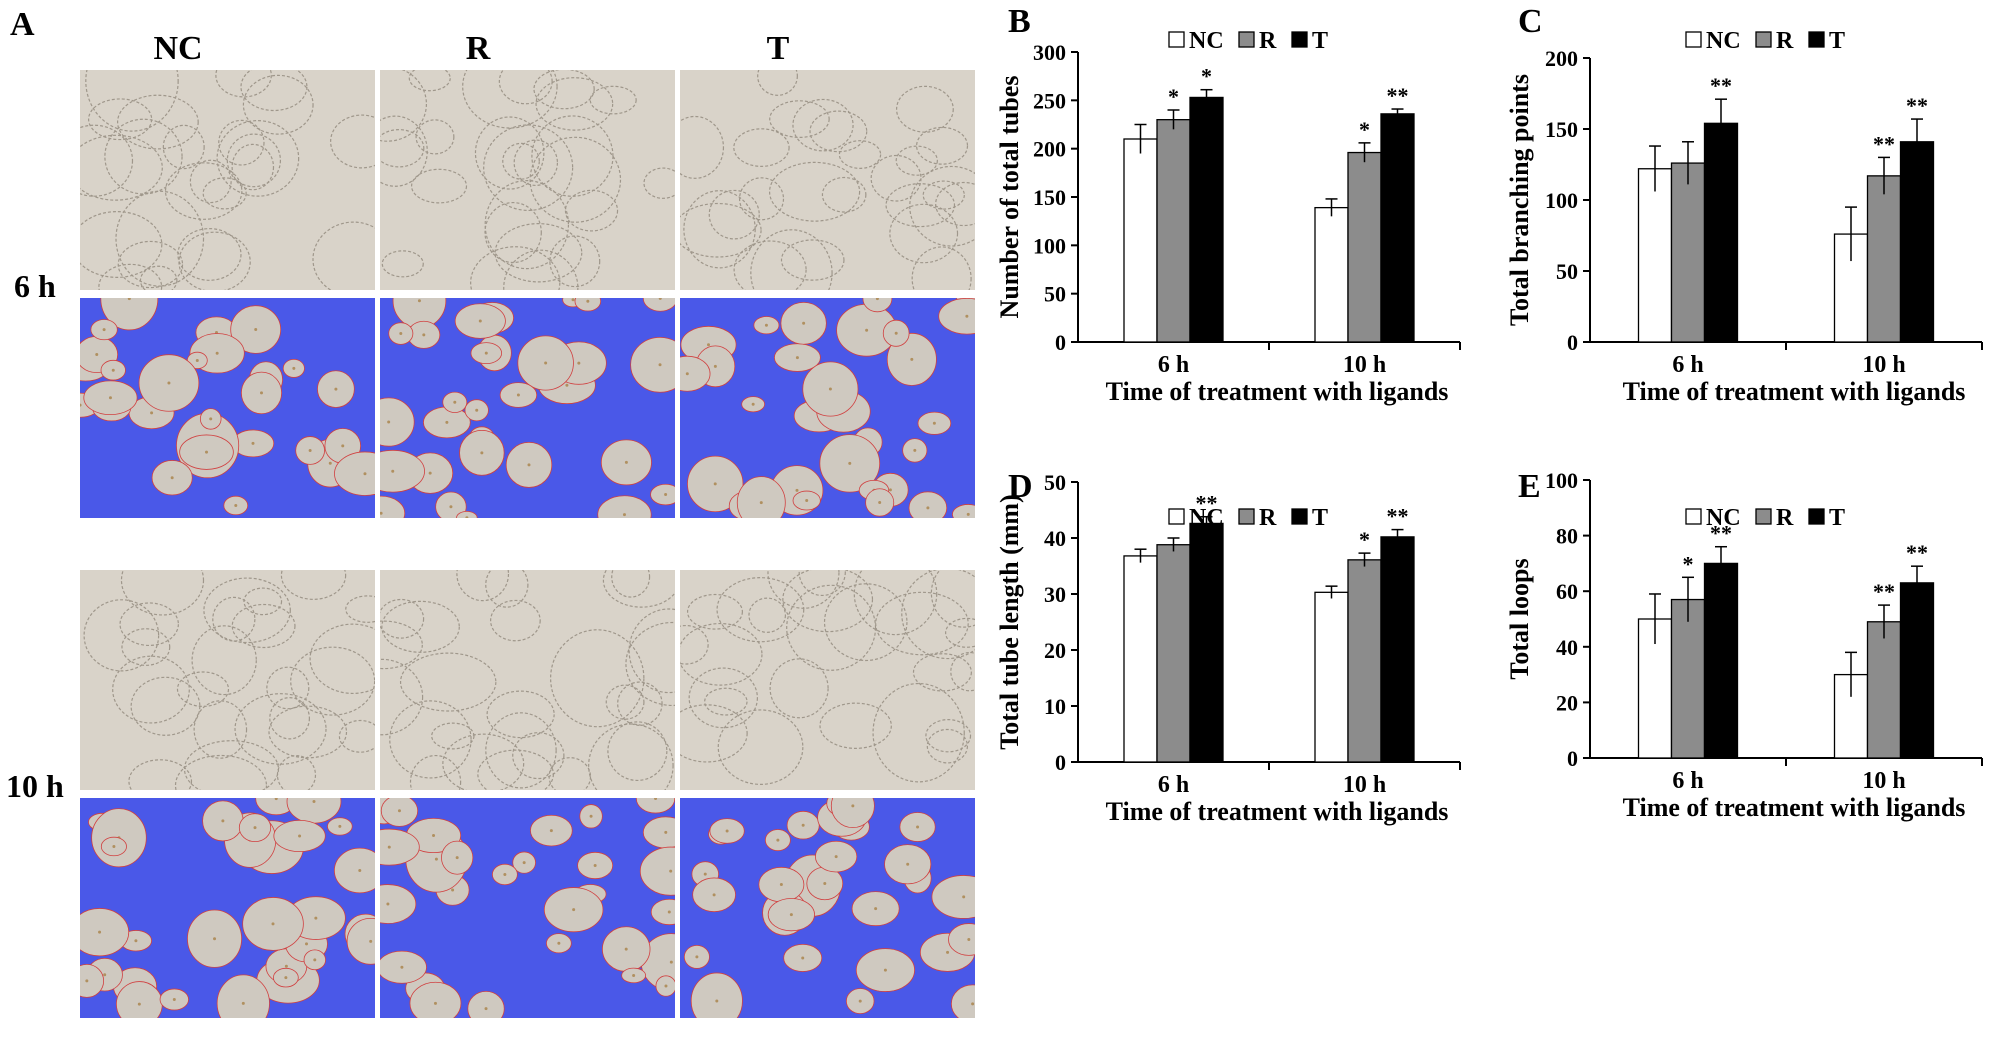 The width and height of the screenshot is (2008, 1063). Describe the element at coordinates (1721, 85) in the screenshot. I see `significance-marker: **` at that location.